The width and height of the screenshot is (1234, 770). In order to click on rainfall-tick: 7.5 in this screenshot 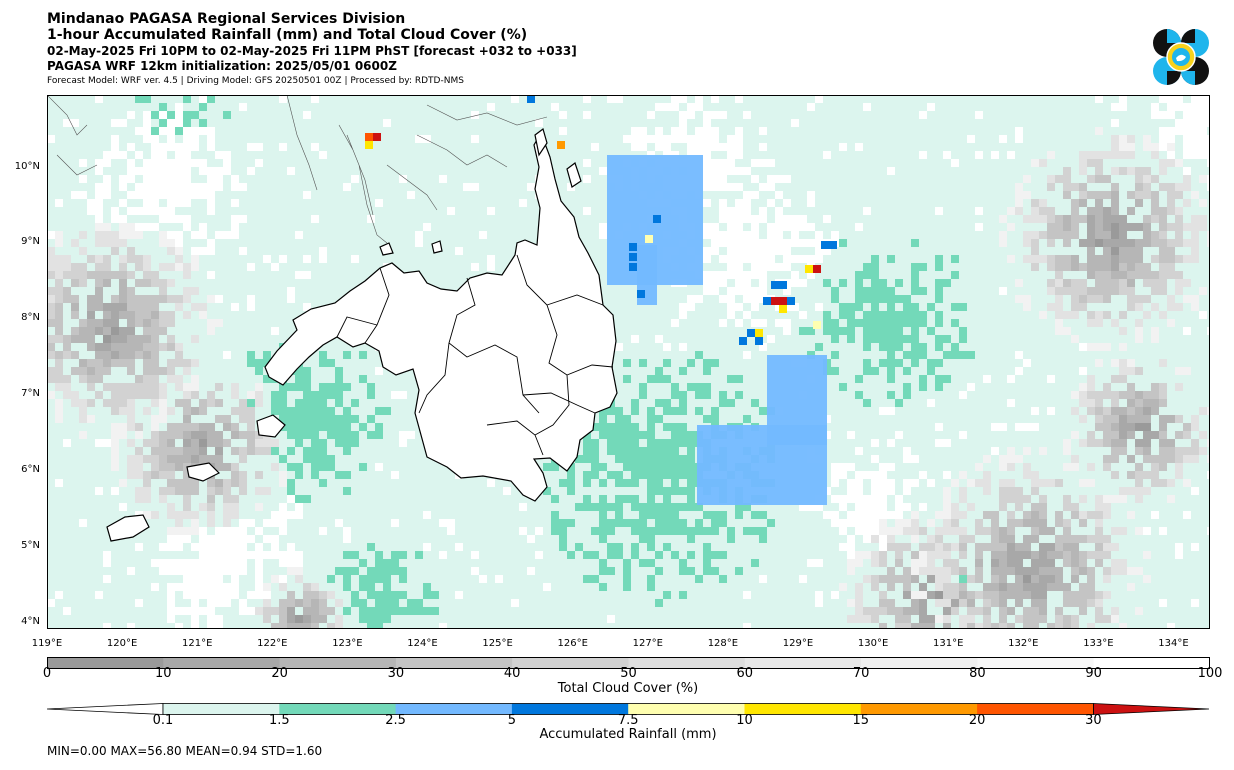, I will do `click(628, 720)`.